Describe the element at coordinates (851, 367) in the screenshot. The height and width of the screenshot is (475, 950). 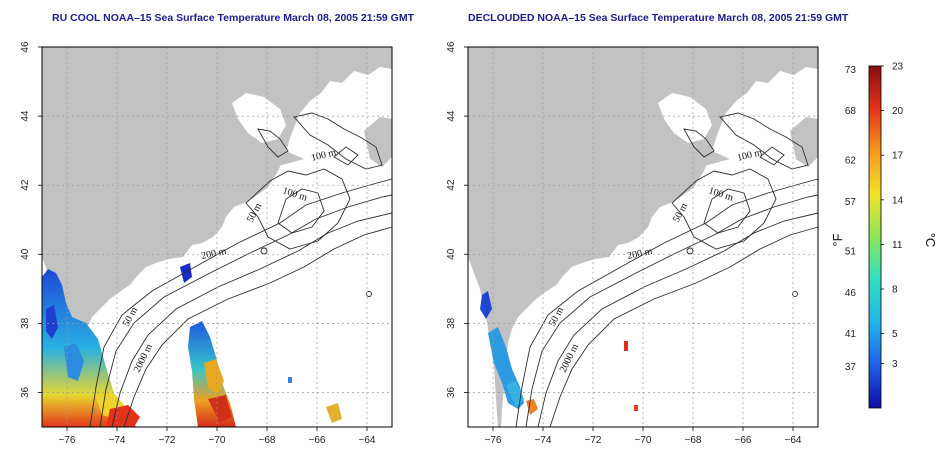
I see `fahrenheit-tick-label: 37` at that location.